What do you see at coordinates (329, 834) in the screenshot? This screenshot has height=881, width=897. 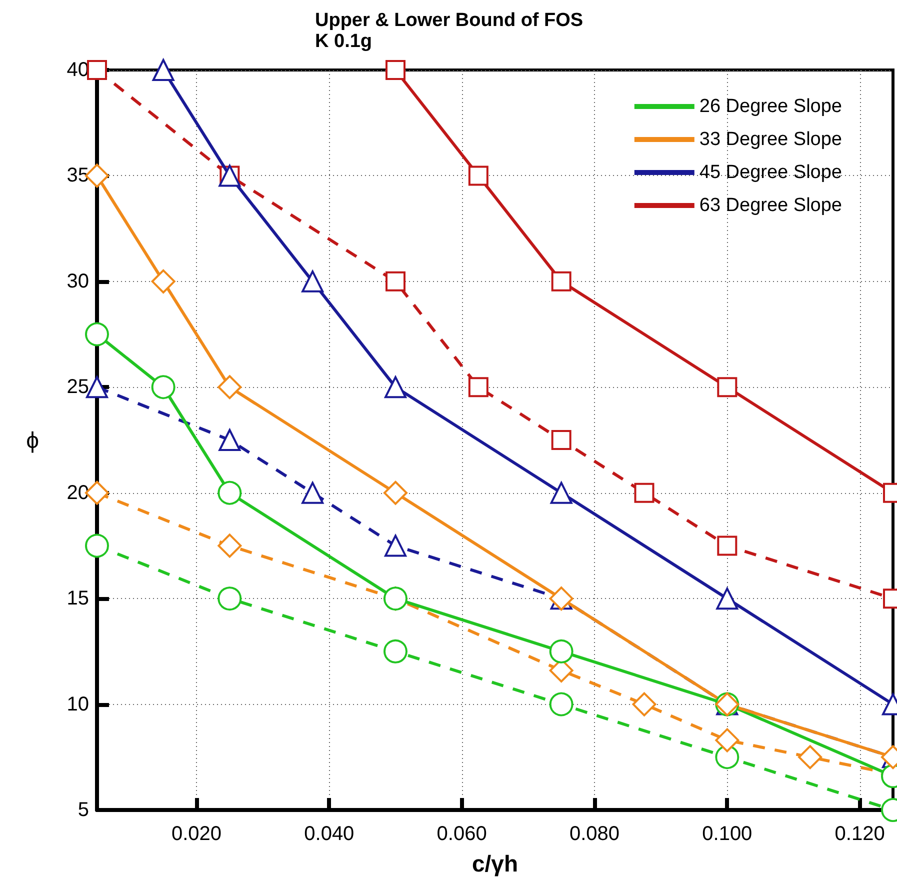 I see `x-tick-label: 0.040` at bounding box center [329, 834].